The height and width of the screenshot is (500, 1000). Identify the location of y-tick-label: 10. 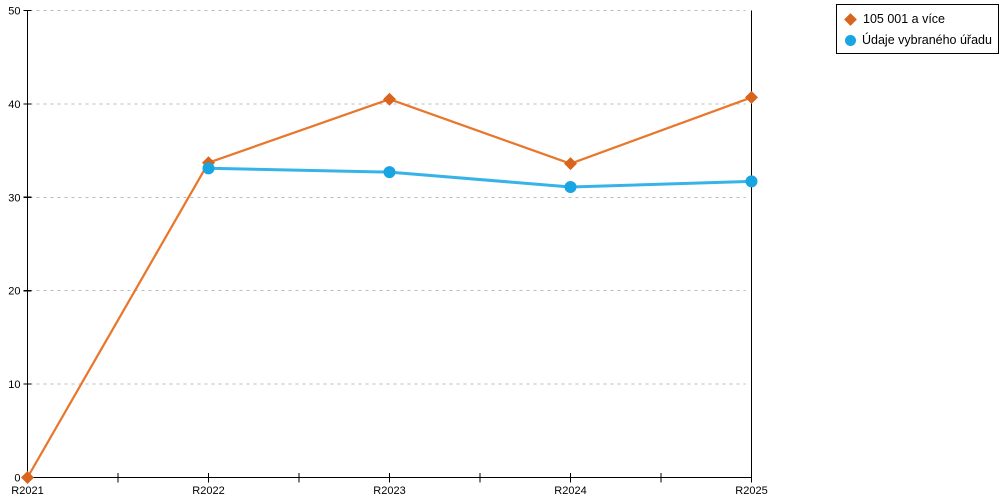
(14, 385).